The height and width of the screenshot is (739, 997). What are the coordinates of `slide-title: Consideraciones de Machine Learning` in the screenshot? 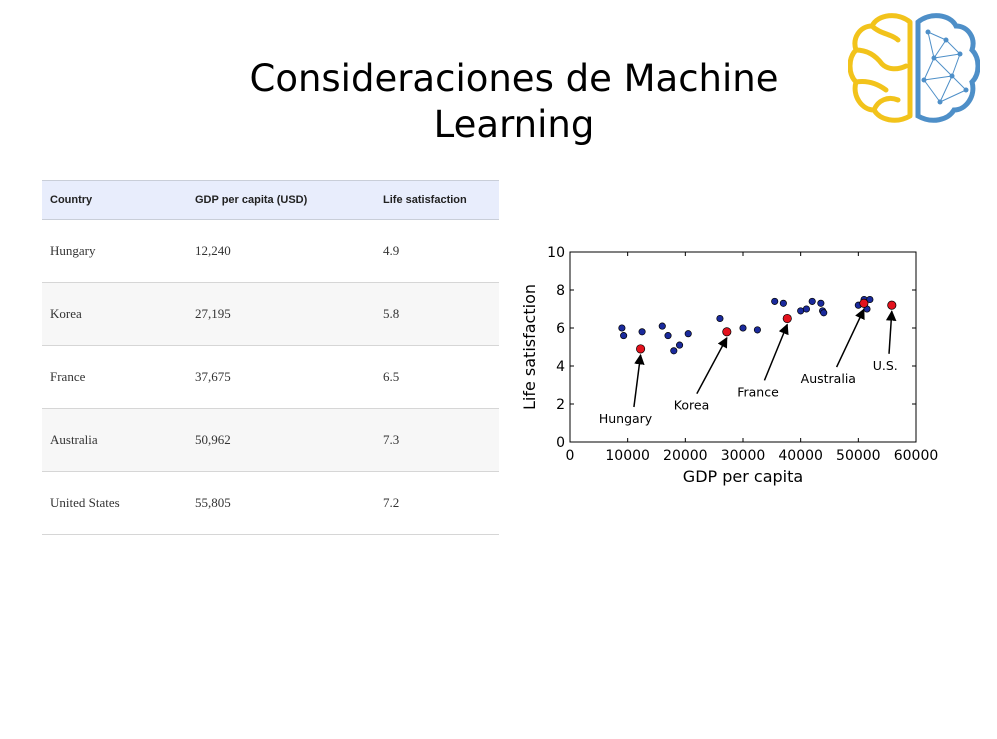 It's located at (514, 102).